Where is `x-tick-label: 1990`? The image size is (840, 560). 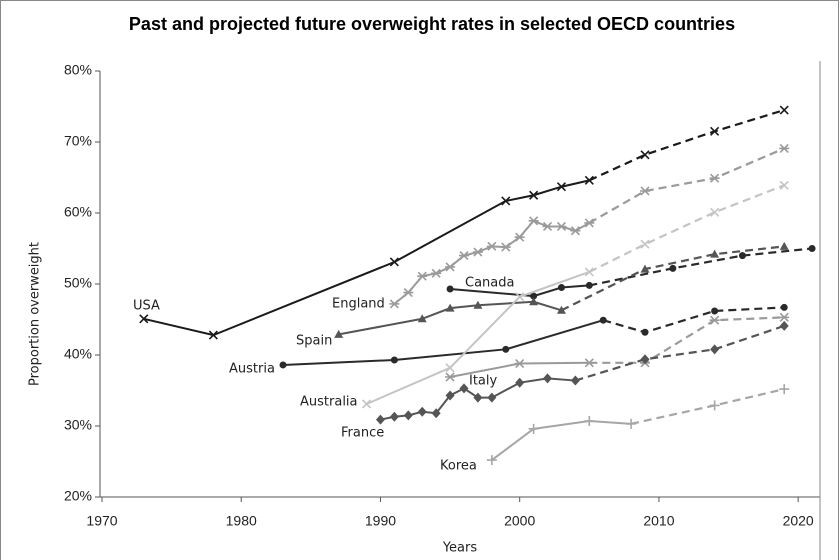 x-tick-label: 1990 is located at coordinates (380, 521).